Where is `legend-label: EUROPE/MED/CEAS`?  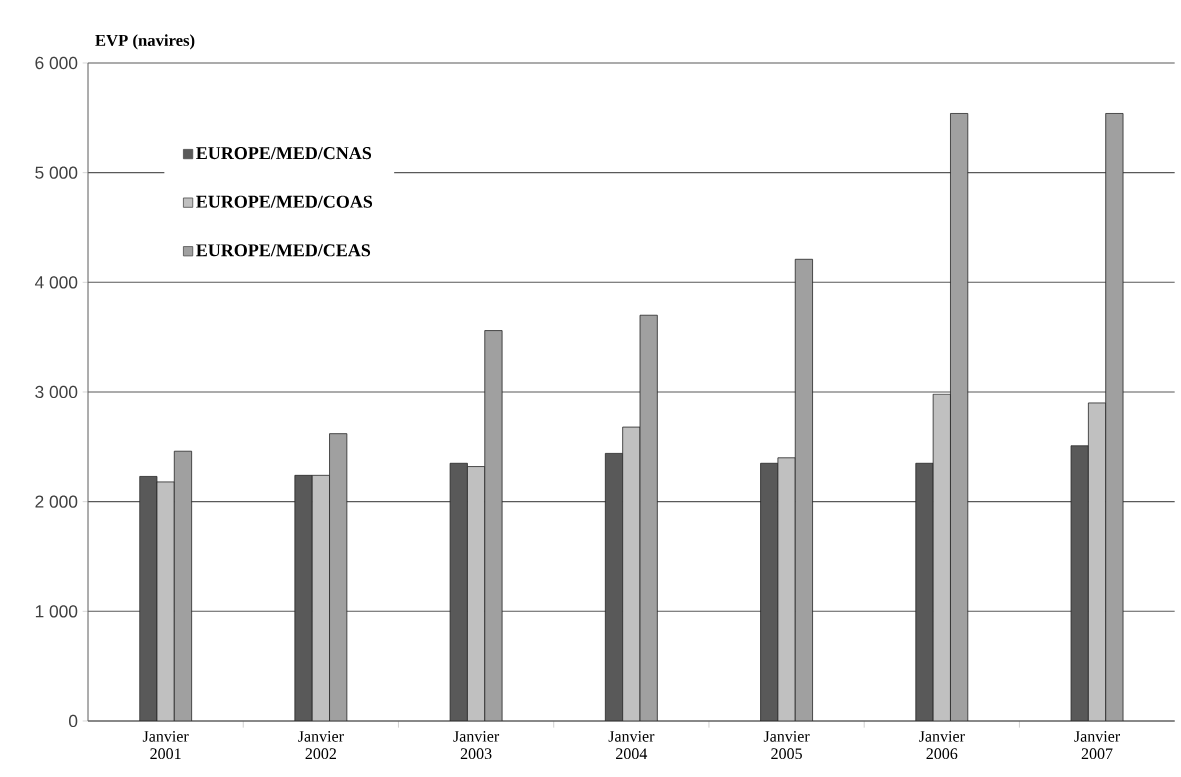 legend-label: EUROPE/MED/CEAS is located at coordinates (283, 250).